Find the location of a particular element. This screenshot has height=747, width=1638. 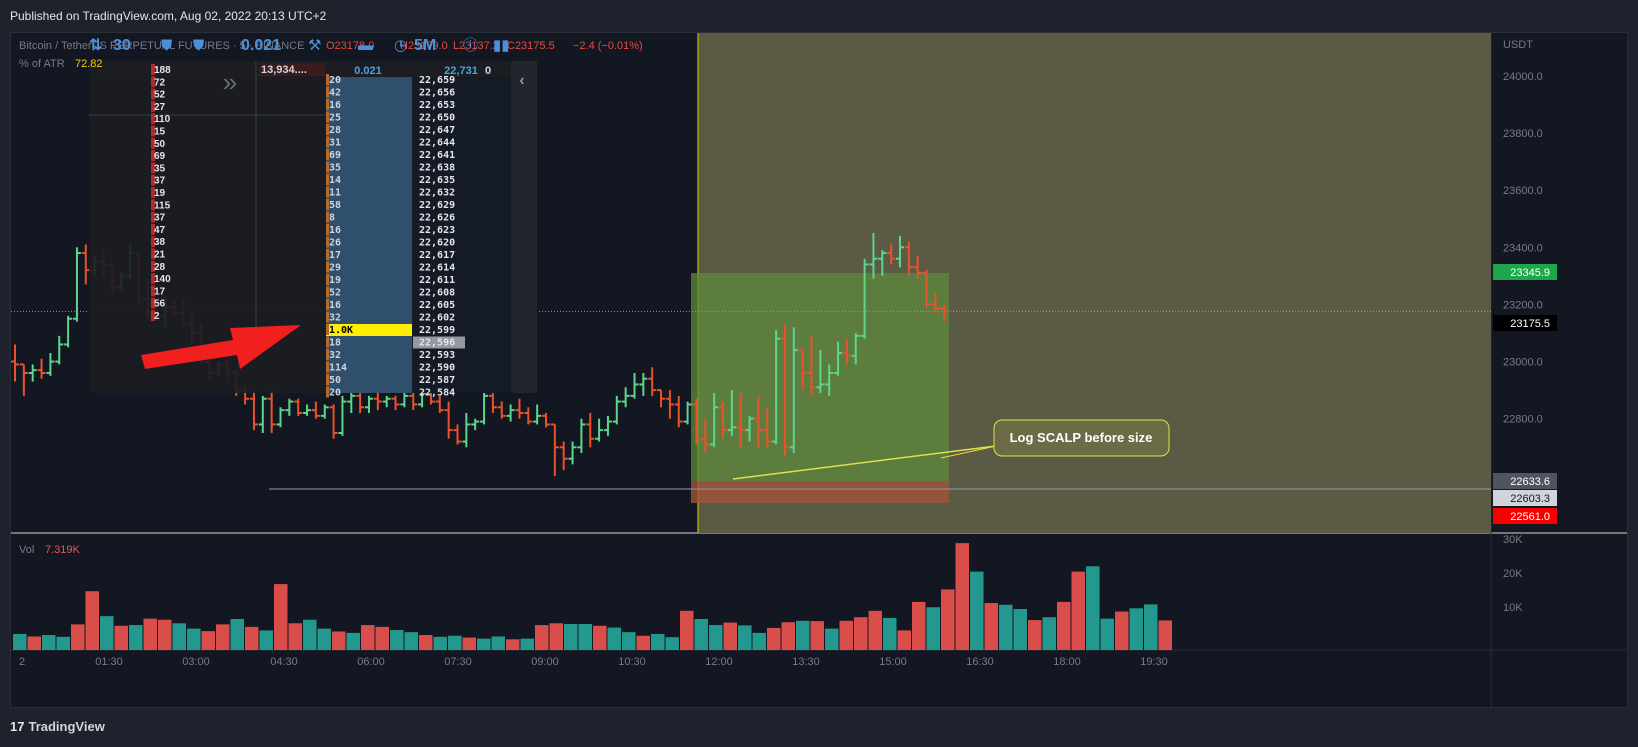

dom-row: 1.0K 22,599 is located at coordinates (390, 330).